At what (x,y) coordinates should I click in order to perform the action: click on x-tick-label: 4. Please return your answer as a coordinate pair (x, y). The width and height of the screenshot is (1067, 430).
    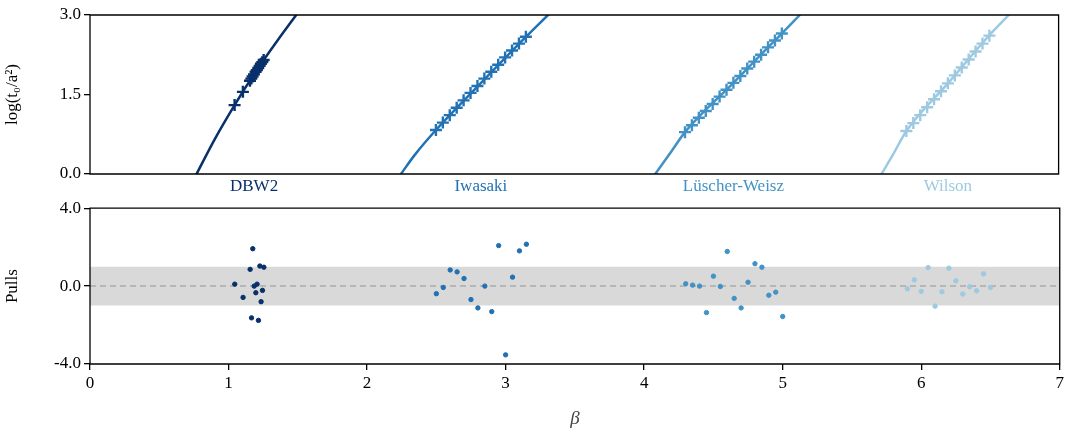
    Looking at the image, I should click on (644, 382).